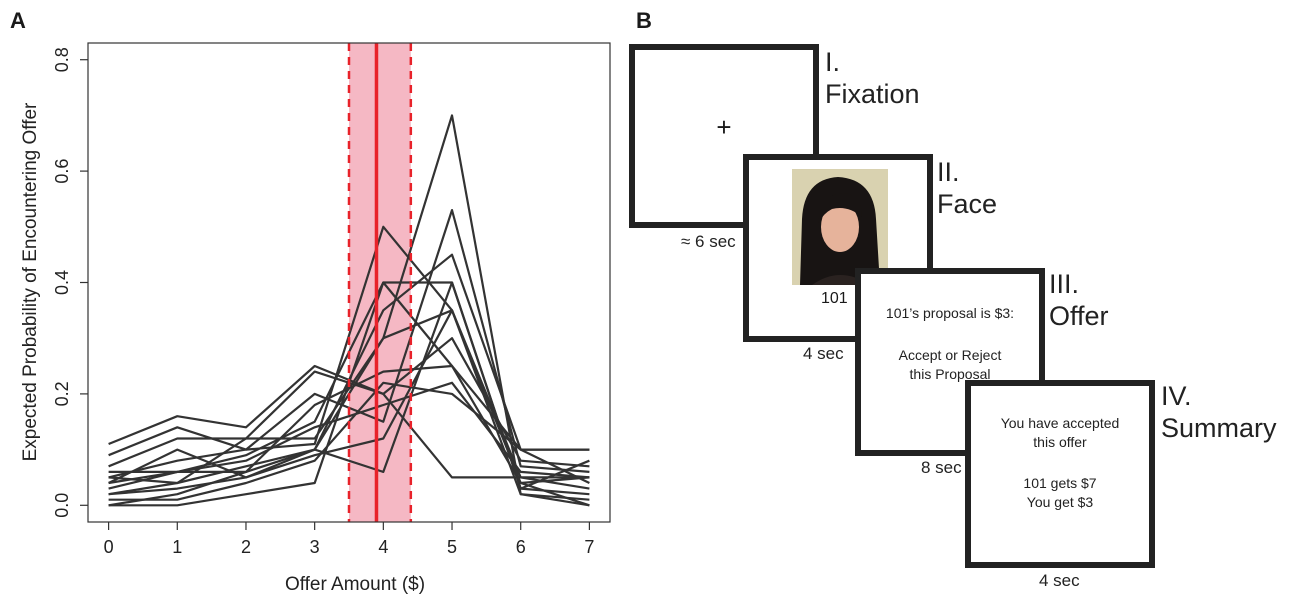 The width and height of the screenshot is (1299, 598). Describe the element at coordinates (724, 127) in the screenshot. I see `fixation-cross: +` at that location.